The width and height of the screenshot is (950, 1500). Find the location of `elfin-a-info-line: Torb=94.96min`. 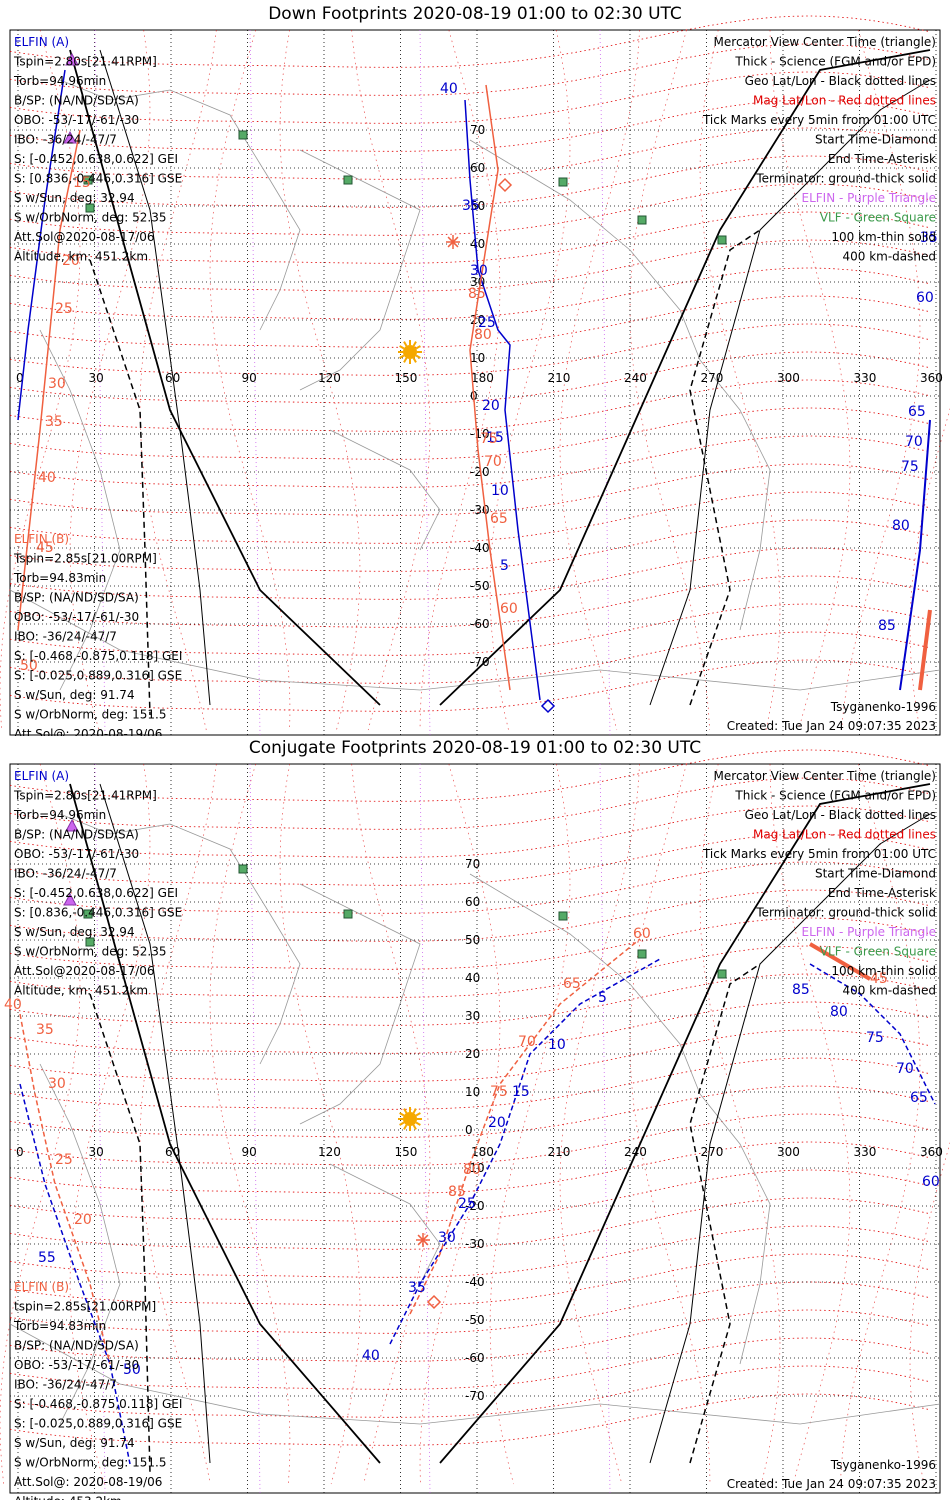

elfin-a-info-line: Torb=94.96min is located at coordinates (59, 815).